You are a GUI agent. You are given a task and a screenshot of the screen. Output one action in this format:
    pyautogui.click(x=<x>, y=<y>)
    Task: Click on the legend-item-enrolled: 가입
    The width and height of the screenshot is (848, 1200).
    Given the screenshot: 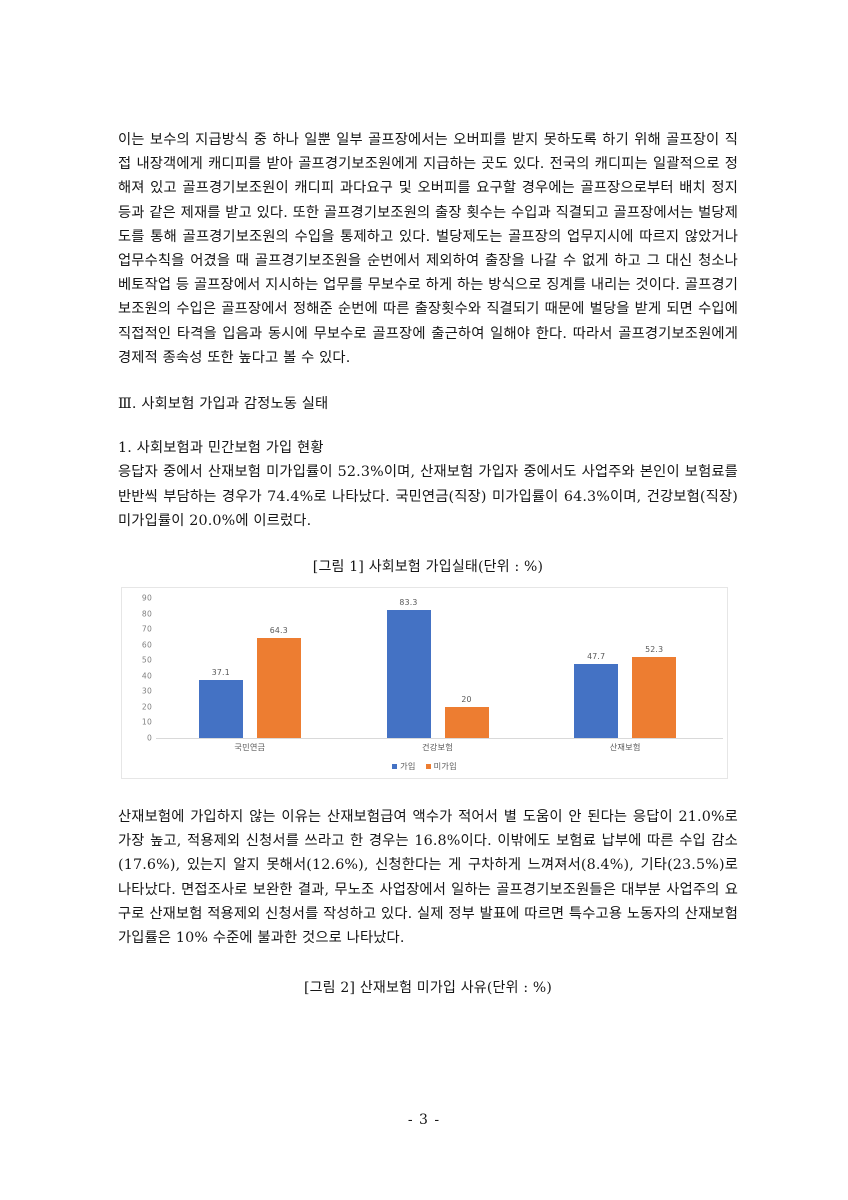 What is the action you would take?
    pyautogui.click(x=403, y=766)
    